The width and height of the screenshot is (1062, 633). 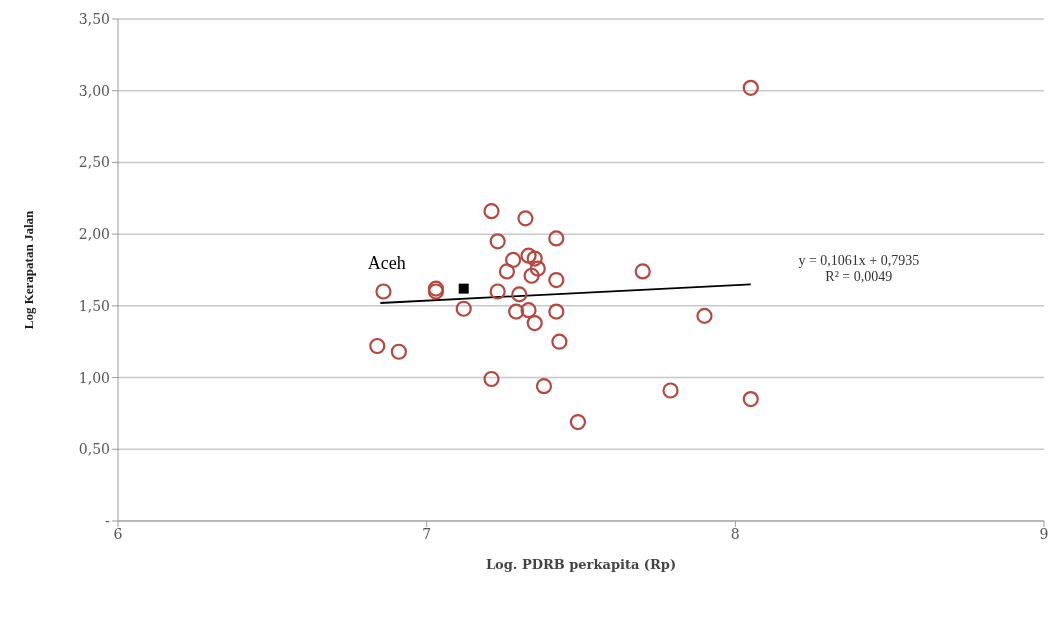 What do you see at coordinates (94, 234) in the screenshot?
I see `y-tick-label: 2,00` at bounding box center [94, 234].